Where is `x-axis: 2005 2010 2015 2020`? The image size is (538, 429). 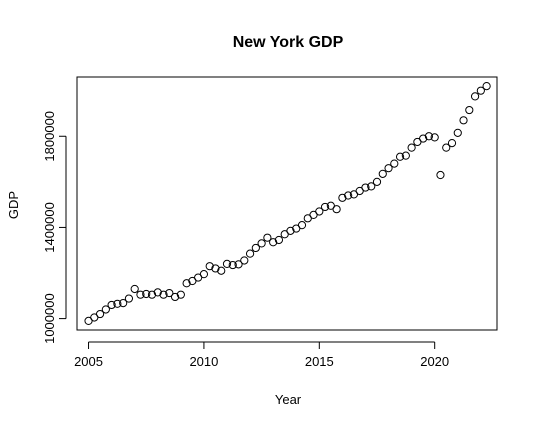
x-axis: 2005 2010 2015 2020 is located at coordinates (261, 355).